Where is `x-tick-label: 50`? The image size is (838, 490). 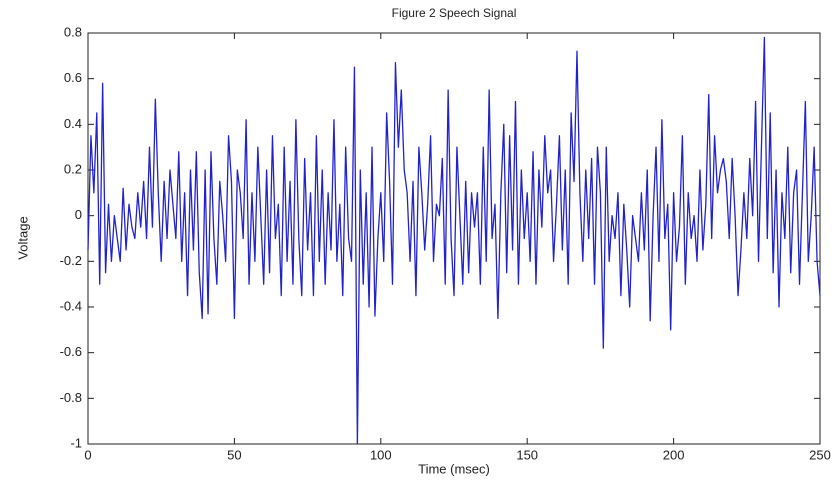
x-tick-label: 50 is located at coordinates (234, 454).